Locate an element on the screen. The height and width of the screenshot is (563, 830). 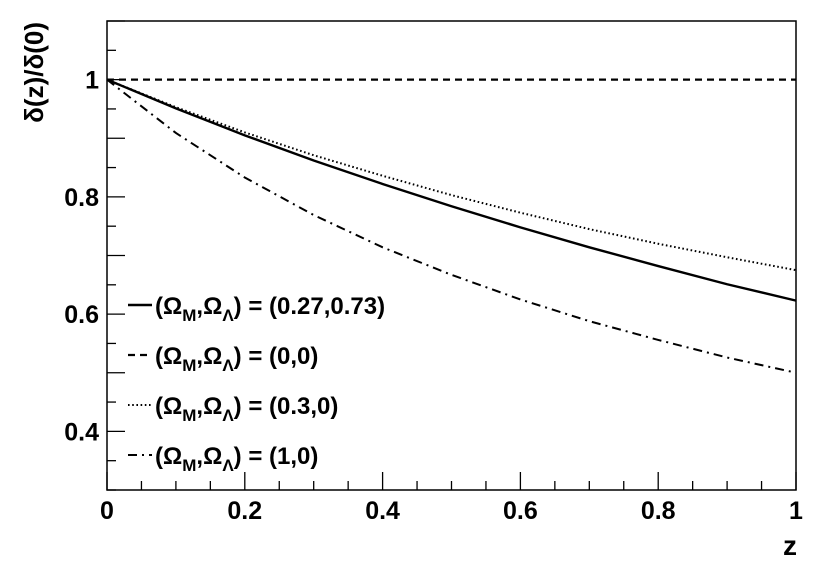
x-axis-title: z is located at coordinates (790, 545).